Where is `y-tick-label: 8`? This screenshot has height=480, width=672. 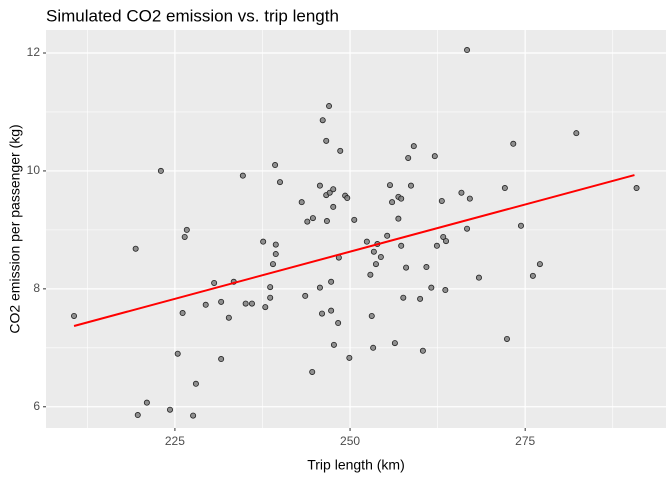
y-tick-label: 8 is located at coordinates (36, 288).